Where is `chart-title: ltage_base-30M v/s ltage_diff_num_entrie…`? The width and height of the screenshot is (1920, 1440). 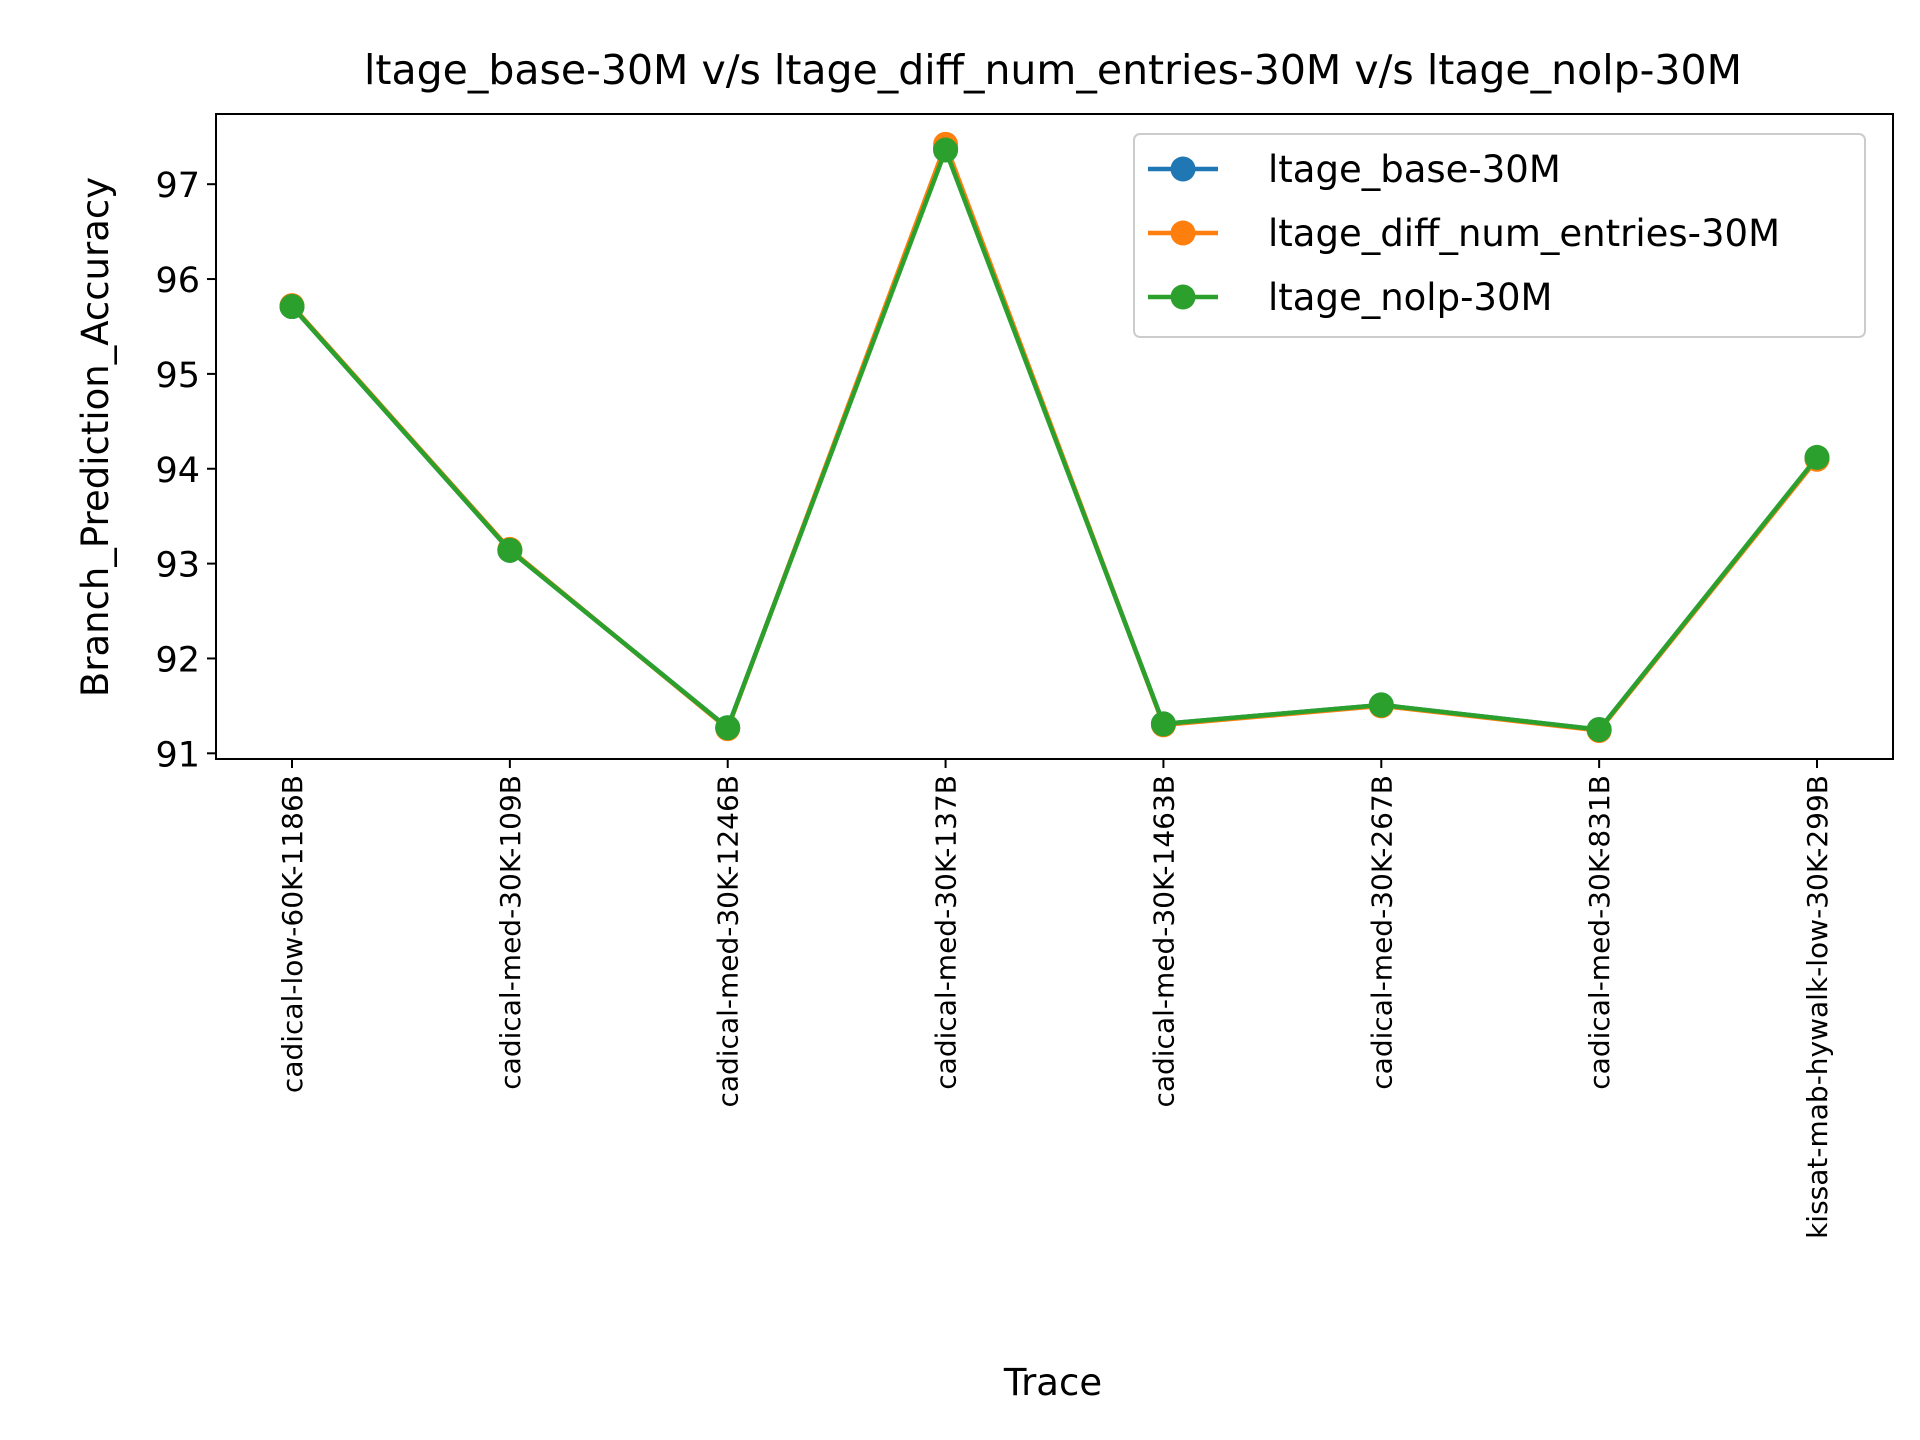 chart-title: ltage_base-30M v/s ltage_diff_num_entrie… is located at coordinates (1053, 70).